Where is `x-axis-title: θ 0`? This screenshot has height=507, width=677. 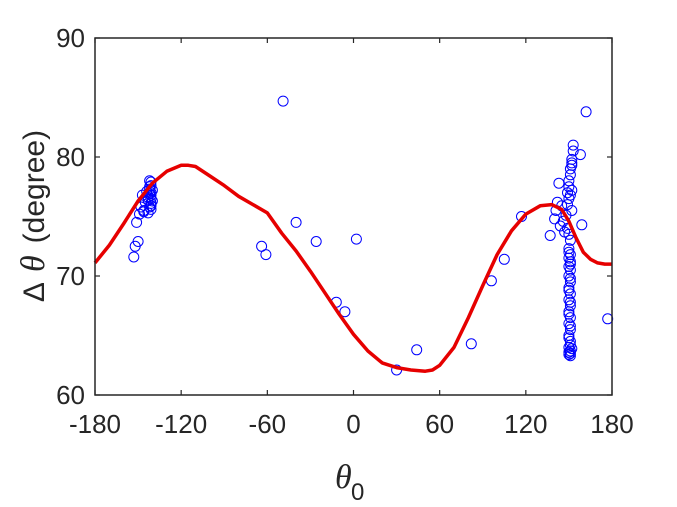
x-axis-title: θ 0 is located at coordinates (349, 482).